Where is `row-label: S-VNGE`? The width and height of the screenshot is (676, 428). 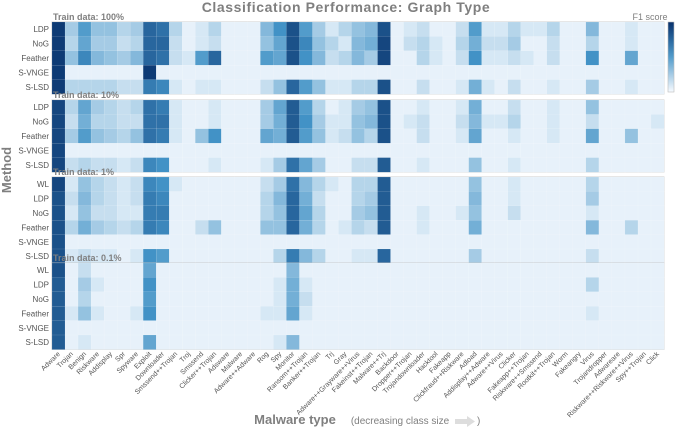
row-label: S-VNGE is located at coordinates (33, 242).